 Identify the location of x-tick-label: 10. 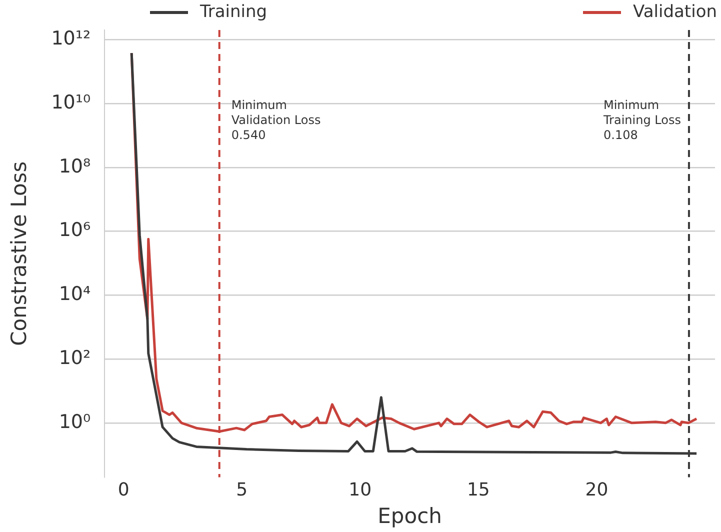
(360, 490).